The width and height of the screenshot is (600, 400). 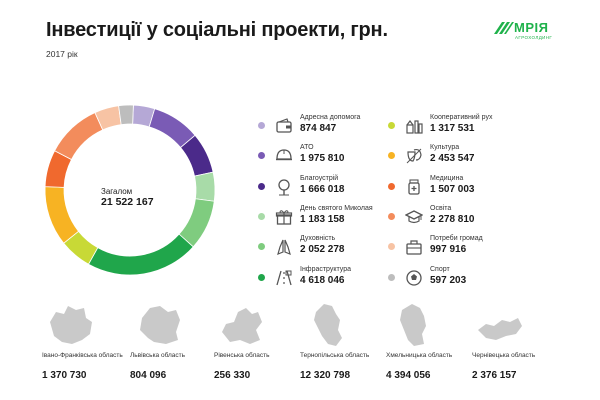 What do you see at coordinates (336, 208) in the screenshot?
I see `legend-label: День святого Миколая` at bounding box center [336, 208].